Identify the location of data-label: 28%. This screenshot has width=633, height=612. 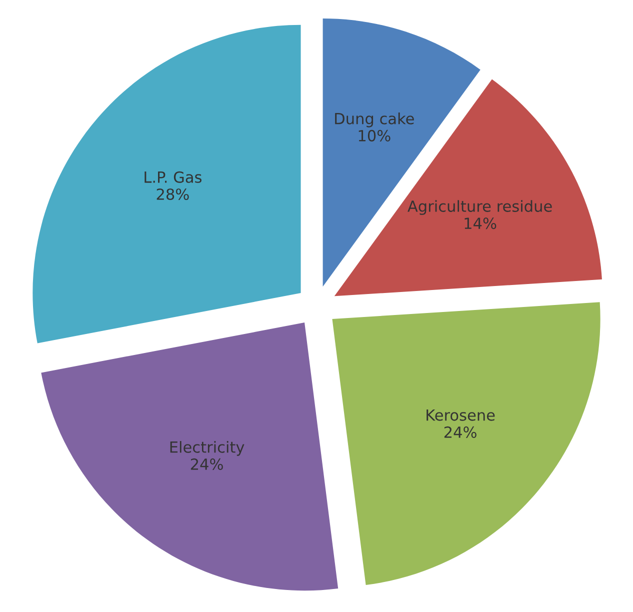
(172, 194).